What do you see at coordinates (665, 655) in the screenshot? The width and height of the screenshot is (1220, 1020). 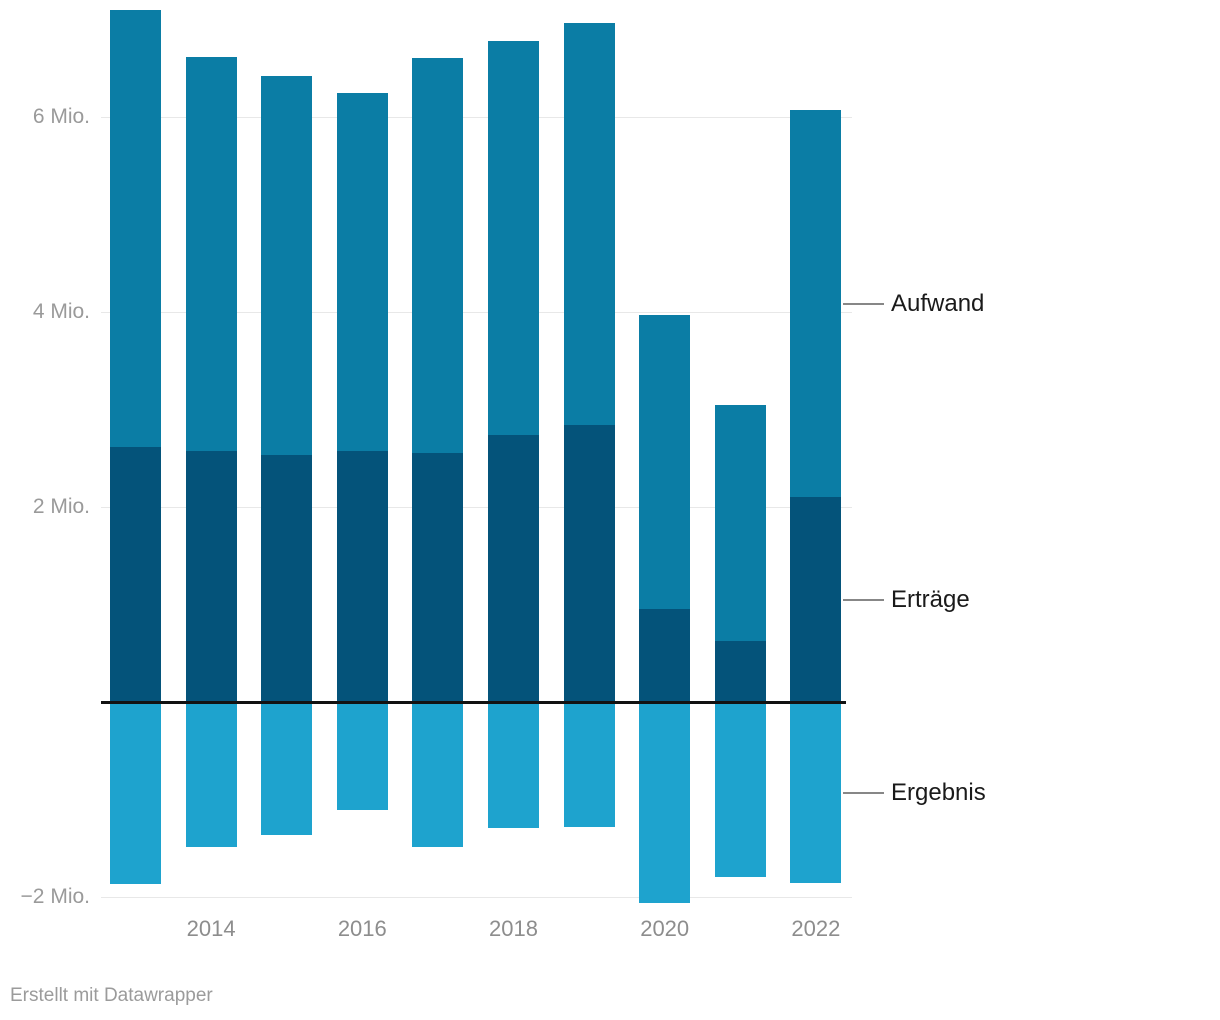 I see `bar-ertraege-2020` at bounding box center [665, 655].